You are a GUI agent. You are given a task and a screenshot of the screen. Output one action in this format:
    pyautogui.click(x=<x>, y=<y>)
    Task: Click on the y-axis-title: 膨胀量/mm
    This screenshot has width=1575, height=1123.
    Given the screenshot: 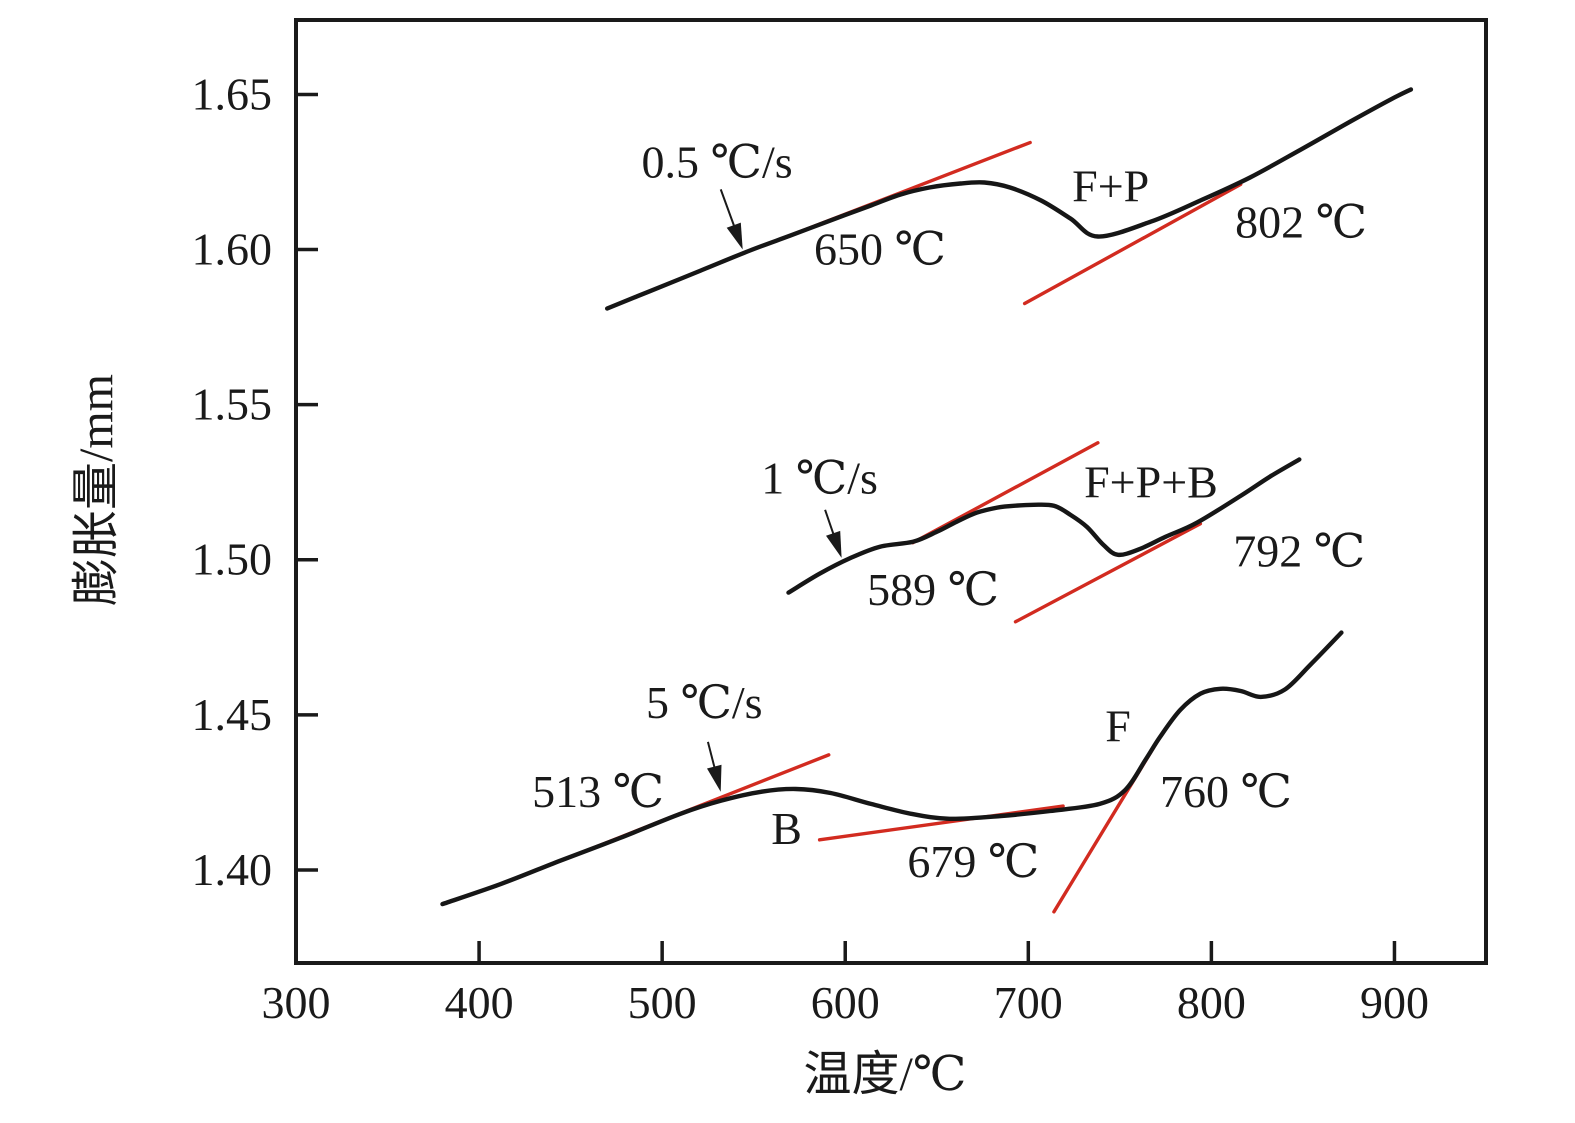 What is the action you would take?
    pyautogui.click(x=96, y=490)
    